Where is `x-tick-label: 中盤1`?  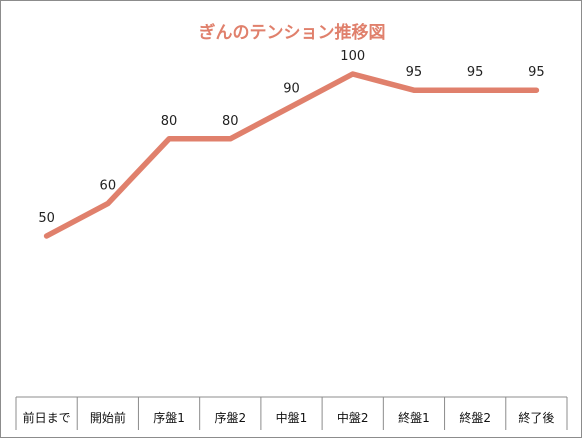
x-tick-label: 中盤1 is located at coordinates (292, 417).